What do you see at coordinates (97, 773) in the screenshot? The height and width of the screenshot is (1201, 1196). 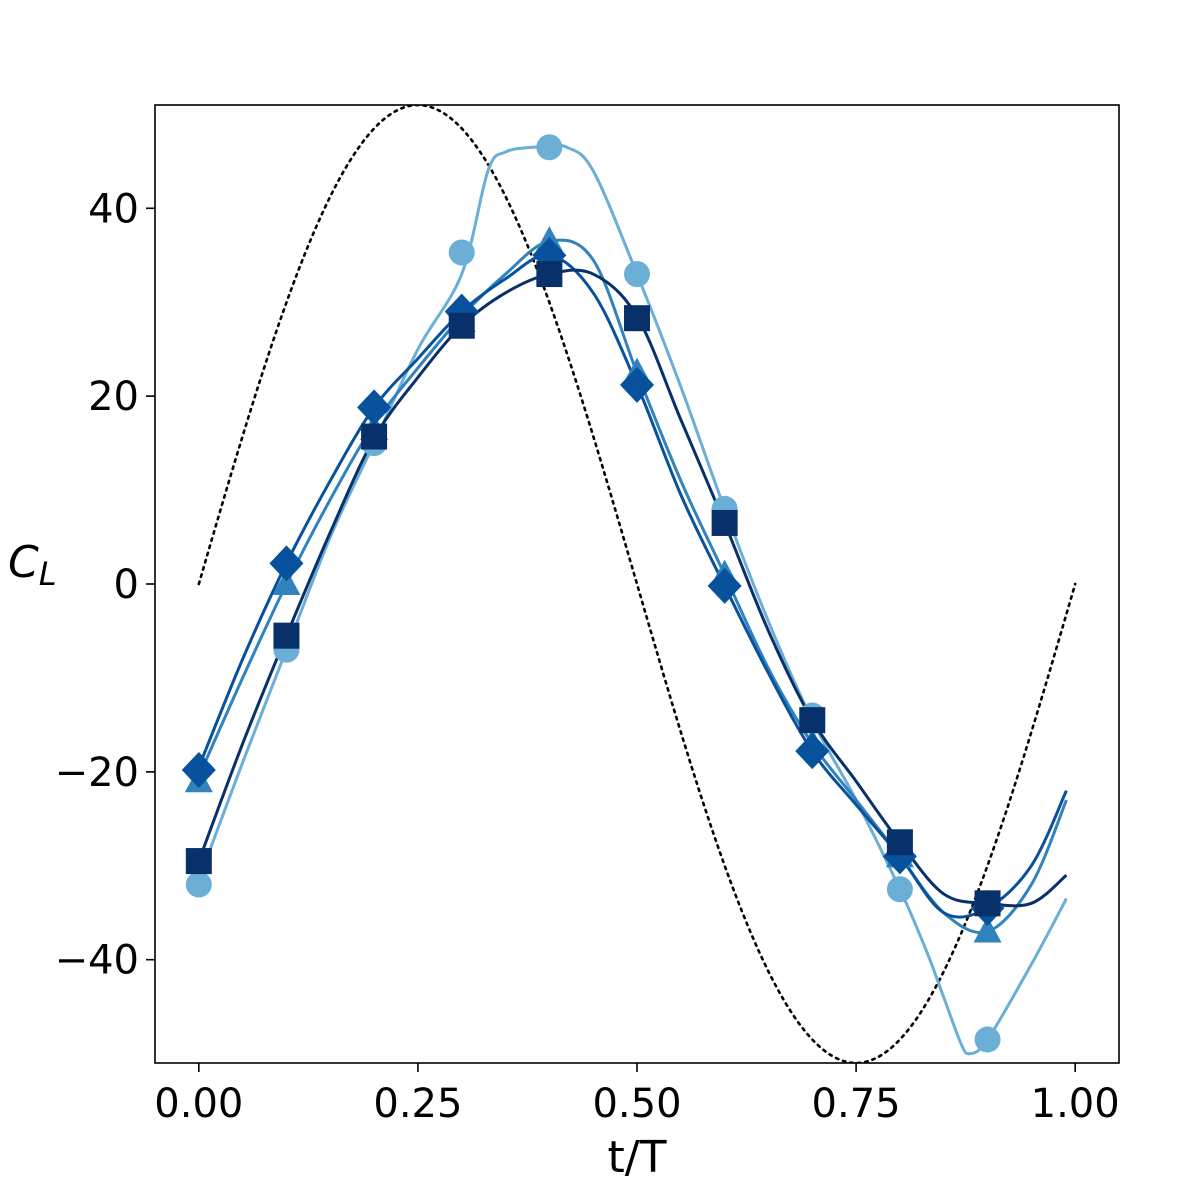 I see `y-tick-label: −20` at bounding box center [97, 773].